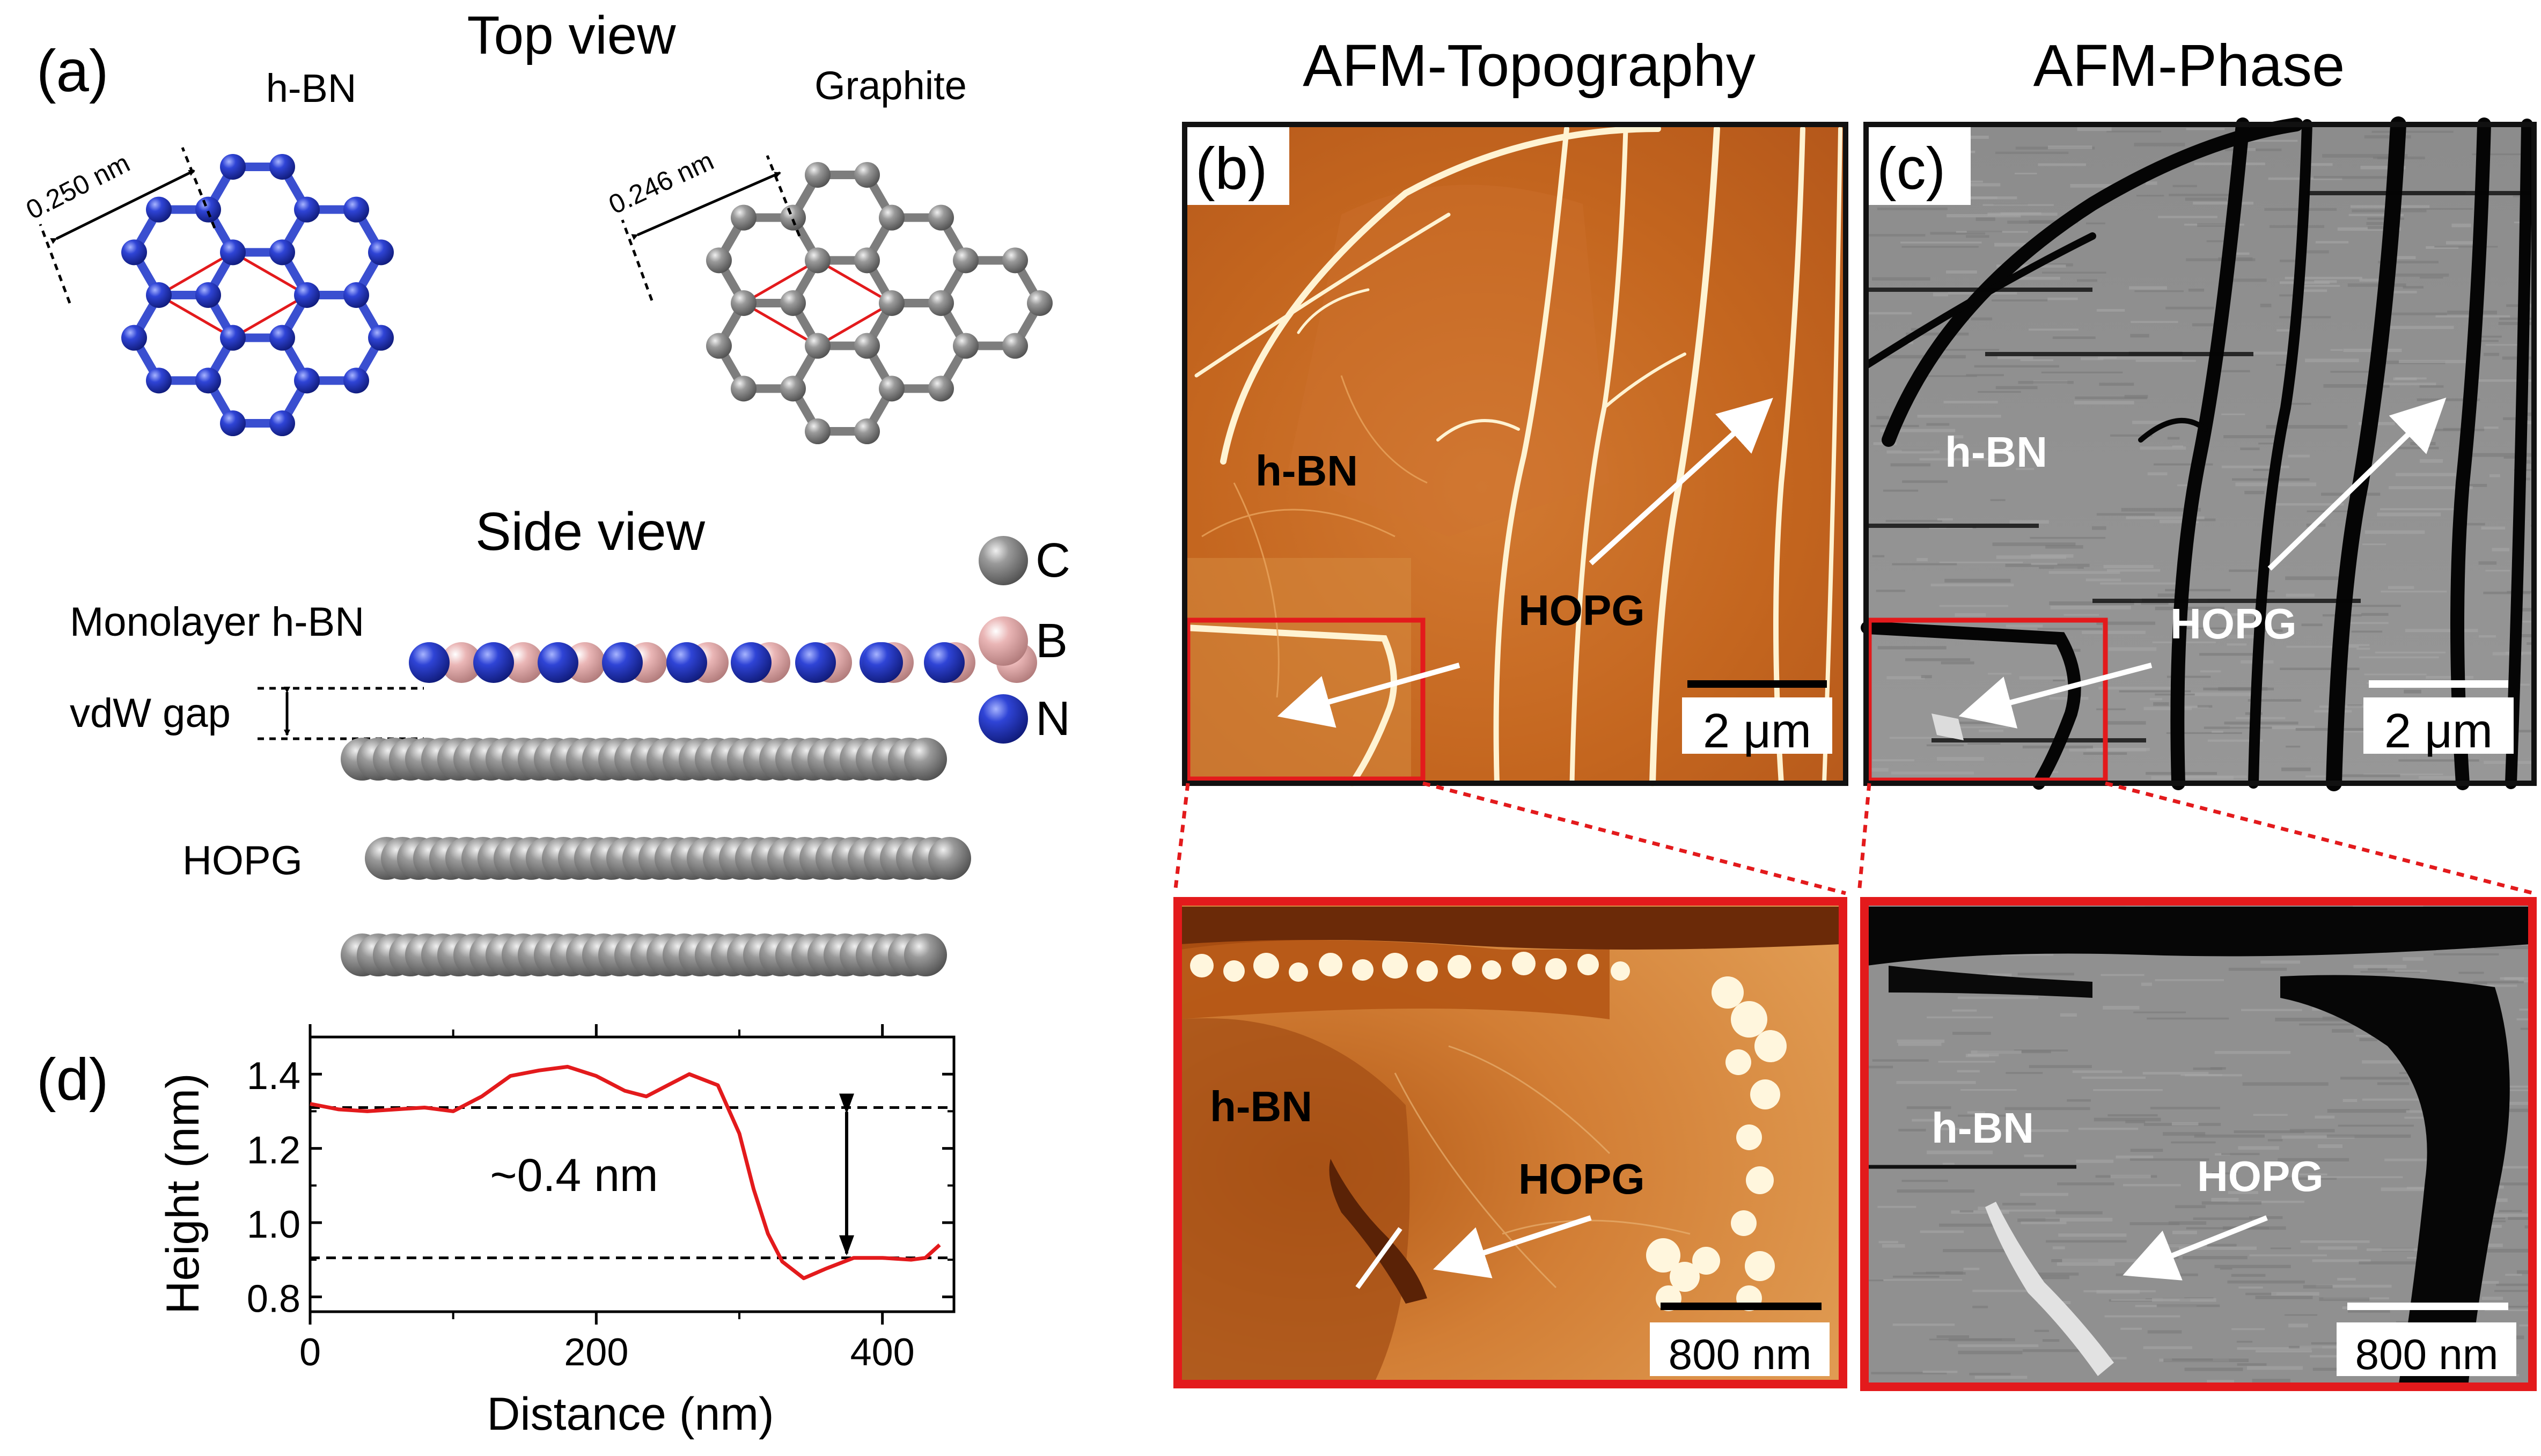  What do you see at coordinates (273, 1225) in the screenshot?
I see `chart-y-tick-label: 1.0` at bounding box center [273, 1225].